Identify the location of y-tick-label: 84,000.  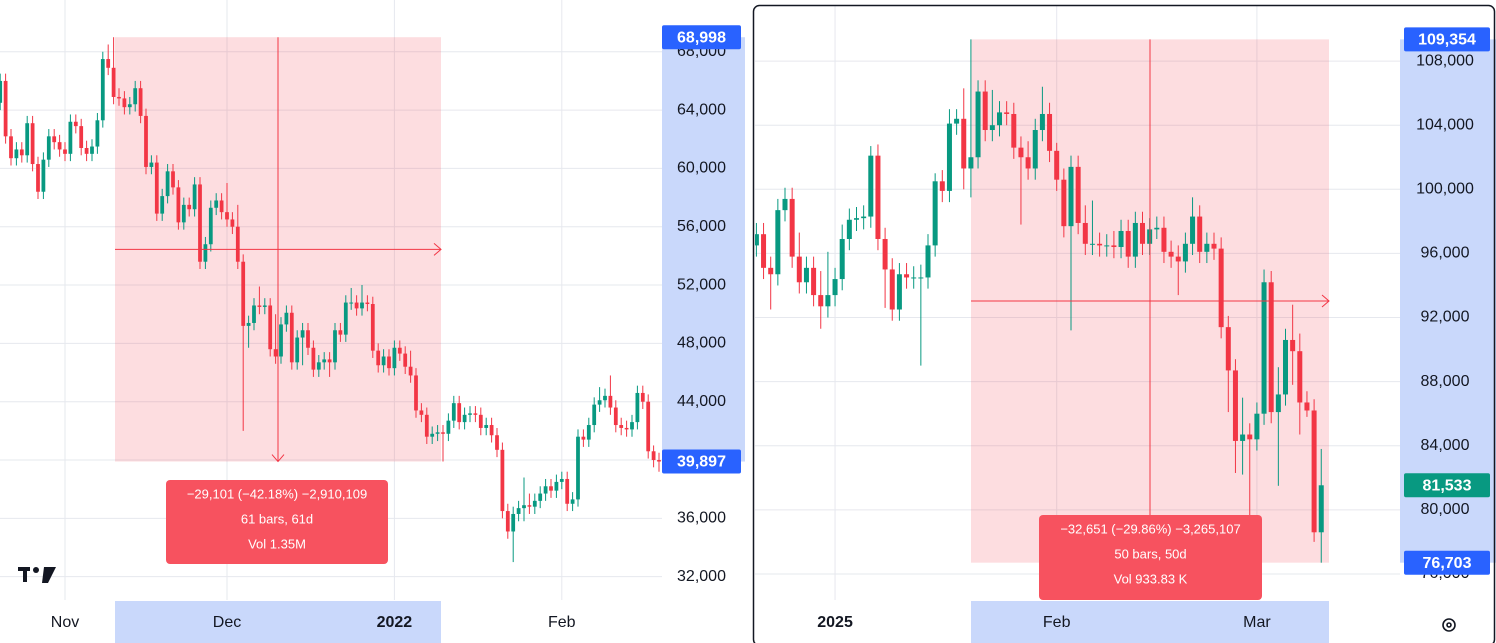
(1445, 445).